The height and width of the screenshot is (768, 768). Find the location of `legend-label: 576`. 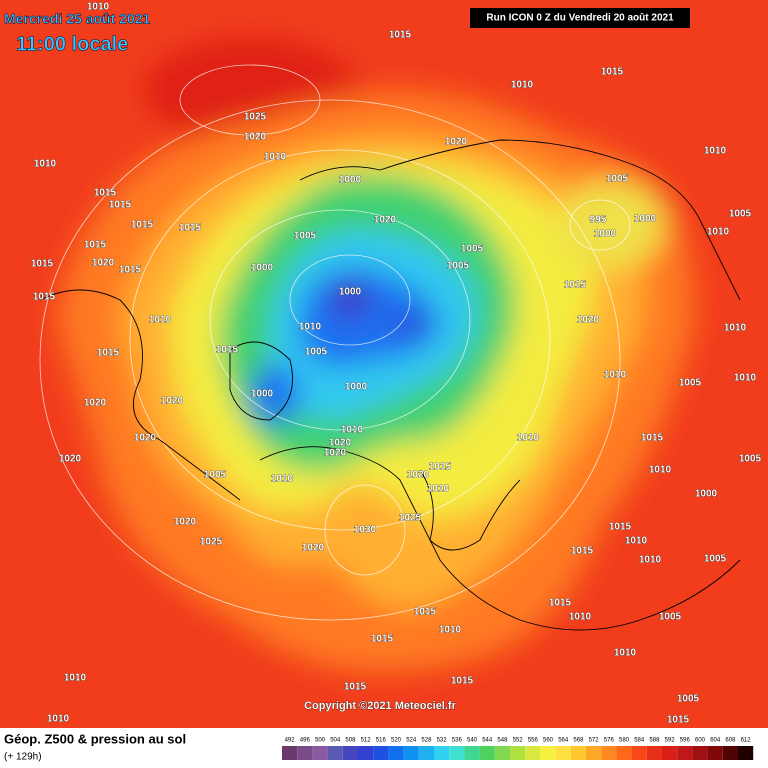

legend-label: 576 is located at coordinates (609, 741).